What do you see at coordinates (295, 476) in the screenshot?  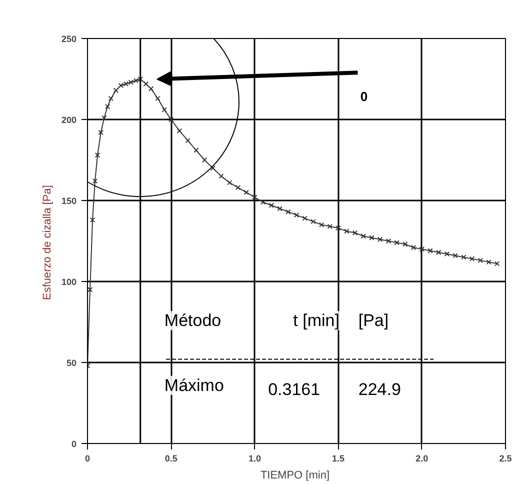 I see `x-axis-title: TIEMPO [min]` at bounding box center [295, 476].